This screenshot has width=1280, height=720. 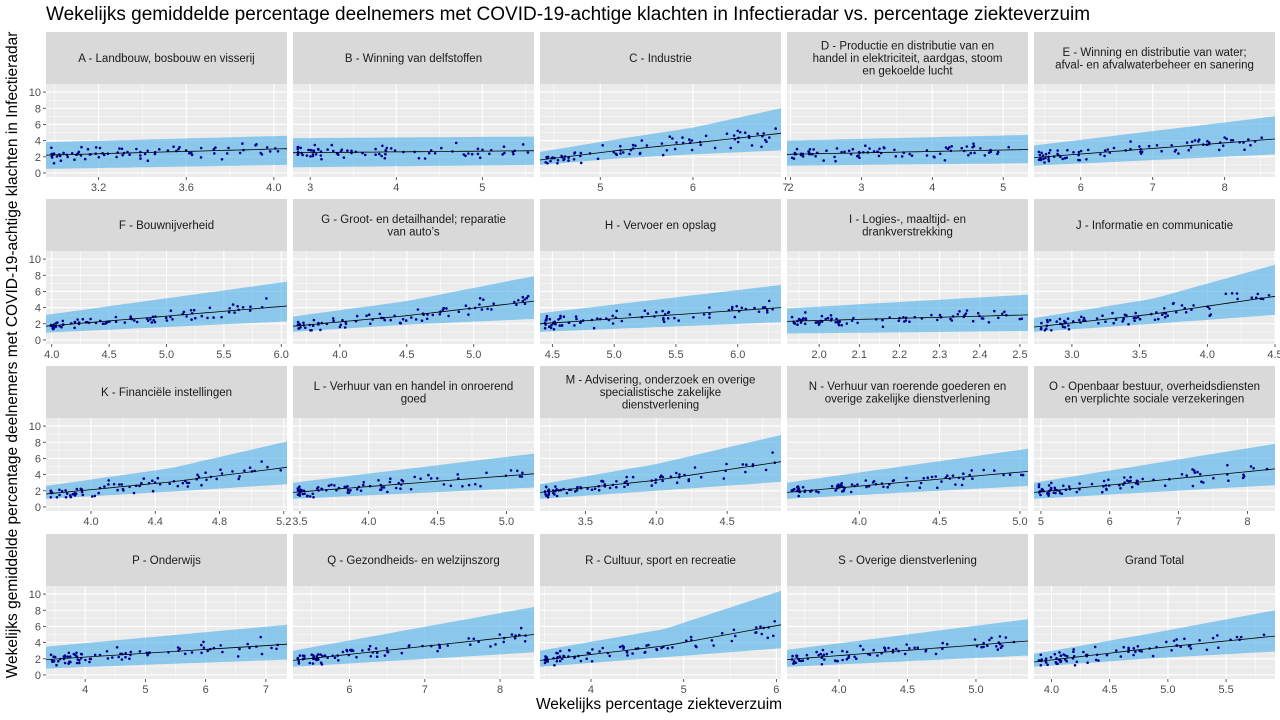 What do you see at coordinates (660, 226) in the screenshot?
I see `facet-title: H - Vervoer en opslag` at bounding box center [660, 226].